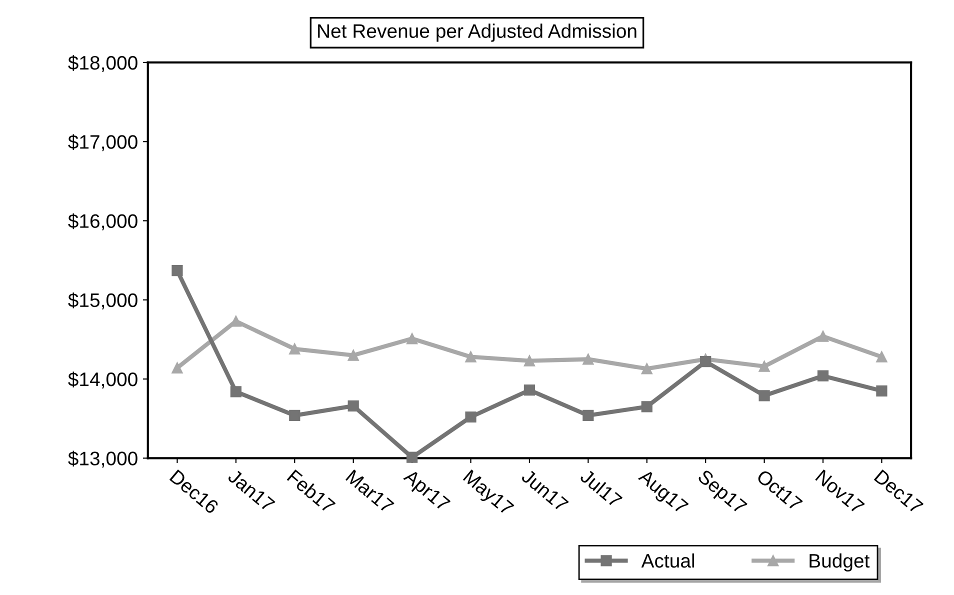 This screenshot has height=595, width=954. I want to click on y-tick-label: $16,000, so click(103, 221).